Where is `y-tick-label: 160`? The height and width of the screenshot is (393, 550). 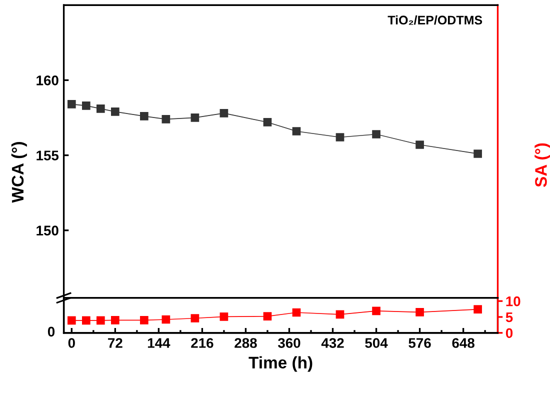
y-tick-label: 160 is located at coordinates (47, 81).